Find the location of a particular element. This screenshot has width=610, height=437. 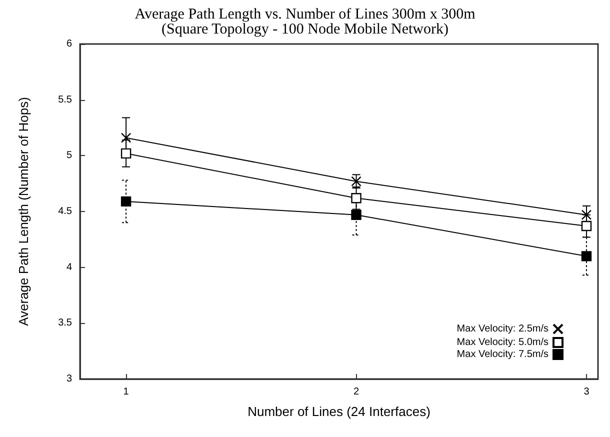

y-tick-label: 4.5 is located at coordinates (65, 211).